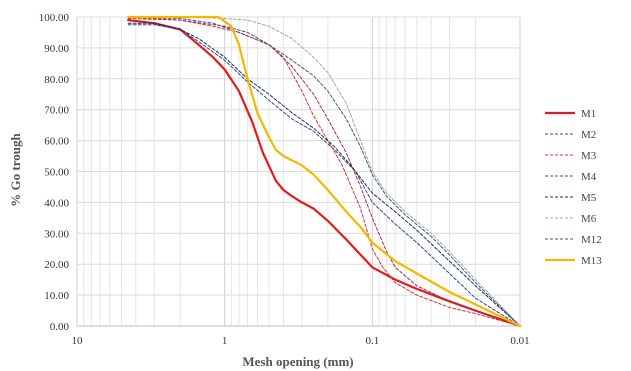 Image resolution: width=631 pixels, height=371 pixels. I want to click on legend-label-m12: M12, so click(591, 240).